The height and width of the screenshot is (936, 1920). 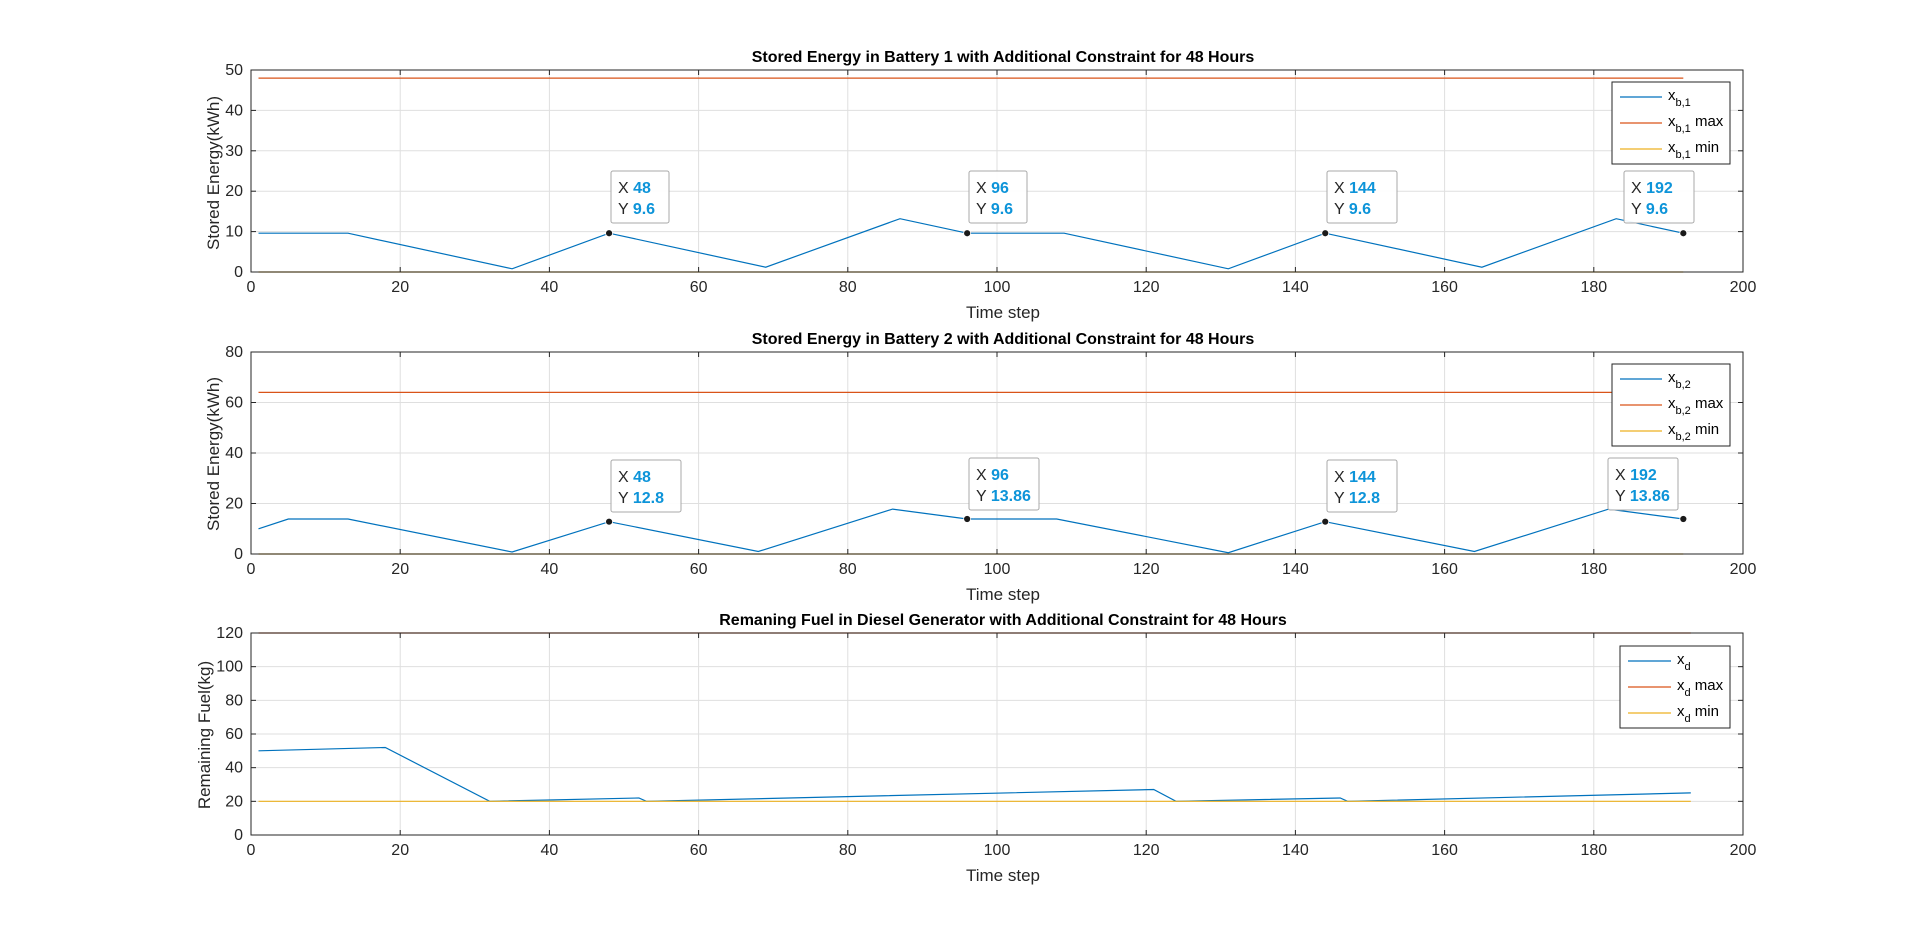 I want to click on legend: xb,1 xb,1 max xb,1 min, so click(x=1671, y=123).